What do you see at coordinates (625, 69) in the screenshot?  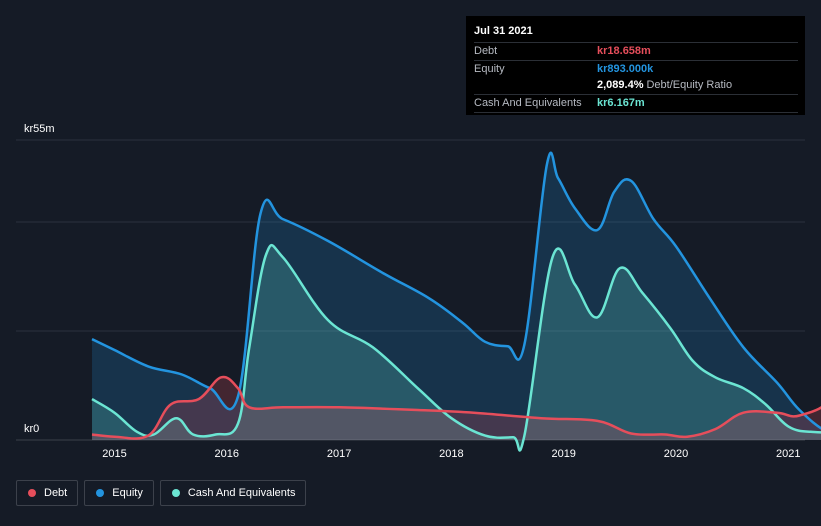 I see `tooltip-equity-value: kr893.000k` at bounding box center [625, 69].